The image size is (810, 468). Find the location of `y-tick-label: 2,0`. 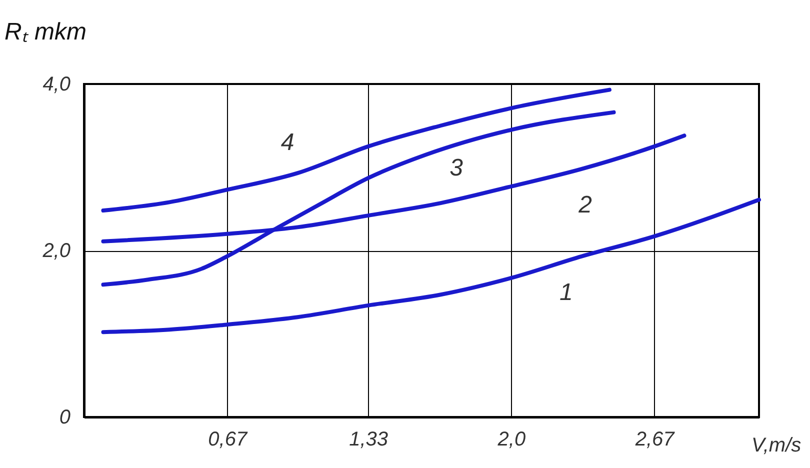

y-tick-label: 2,0 is located at coordinates (56, 251).